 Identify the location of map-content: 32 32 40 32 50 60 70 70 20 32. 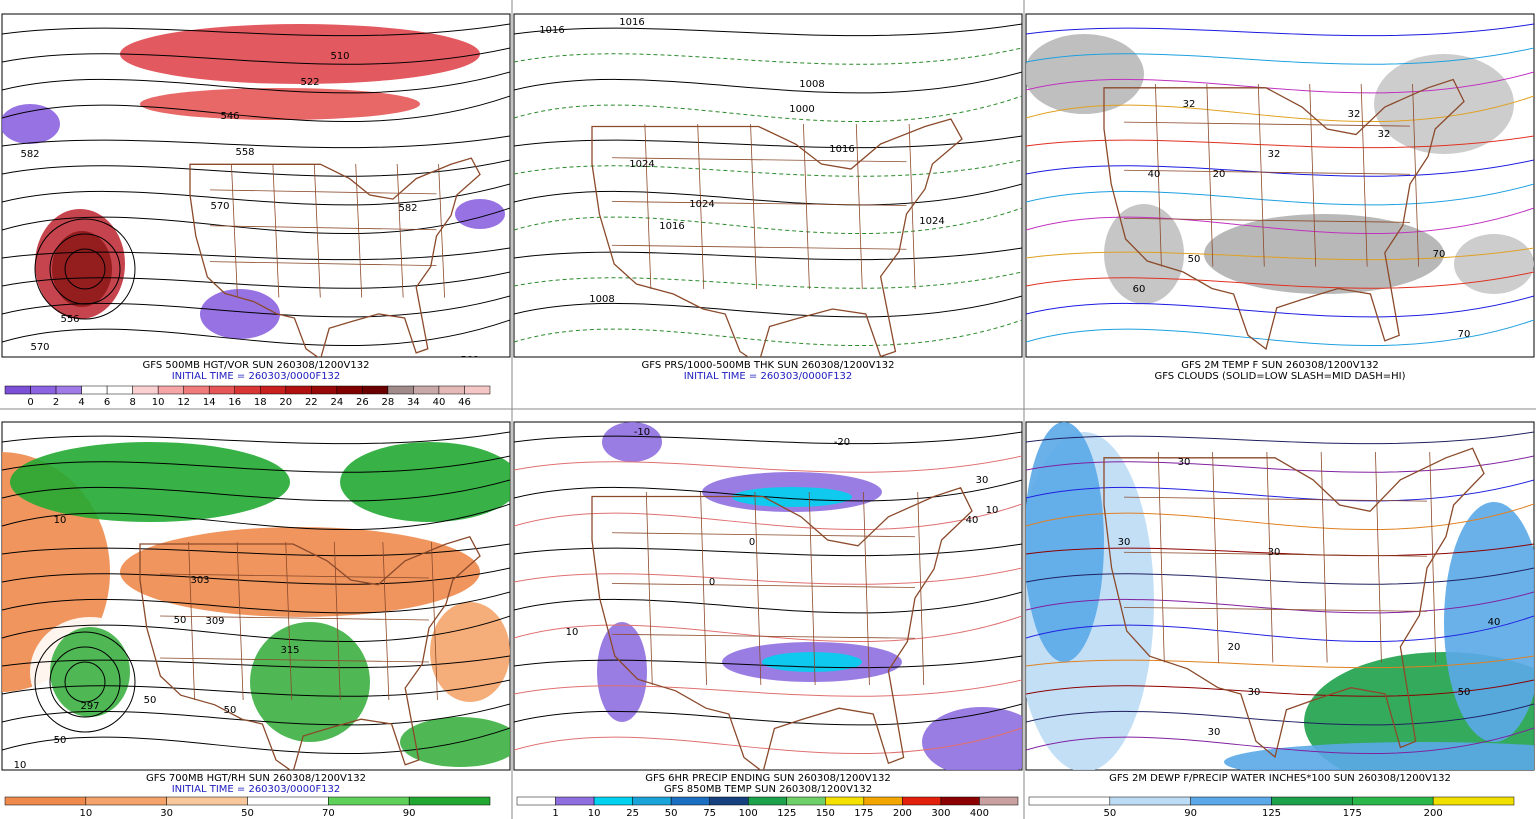
(1280, 187).